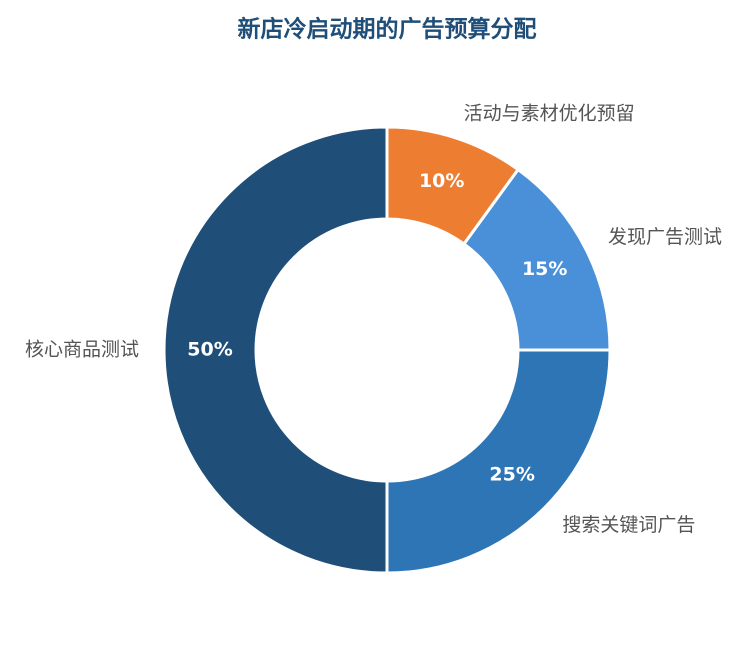 The height and width of the screenshot is (645, 747). I want to click on donut-slice, so click(498, 461).